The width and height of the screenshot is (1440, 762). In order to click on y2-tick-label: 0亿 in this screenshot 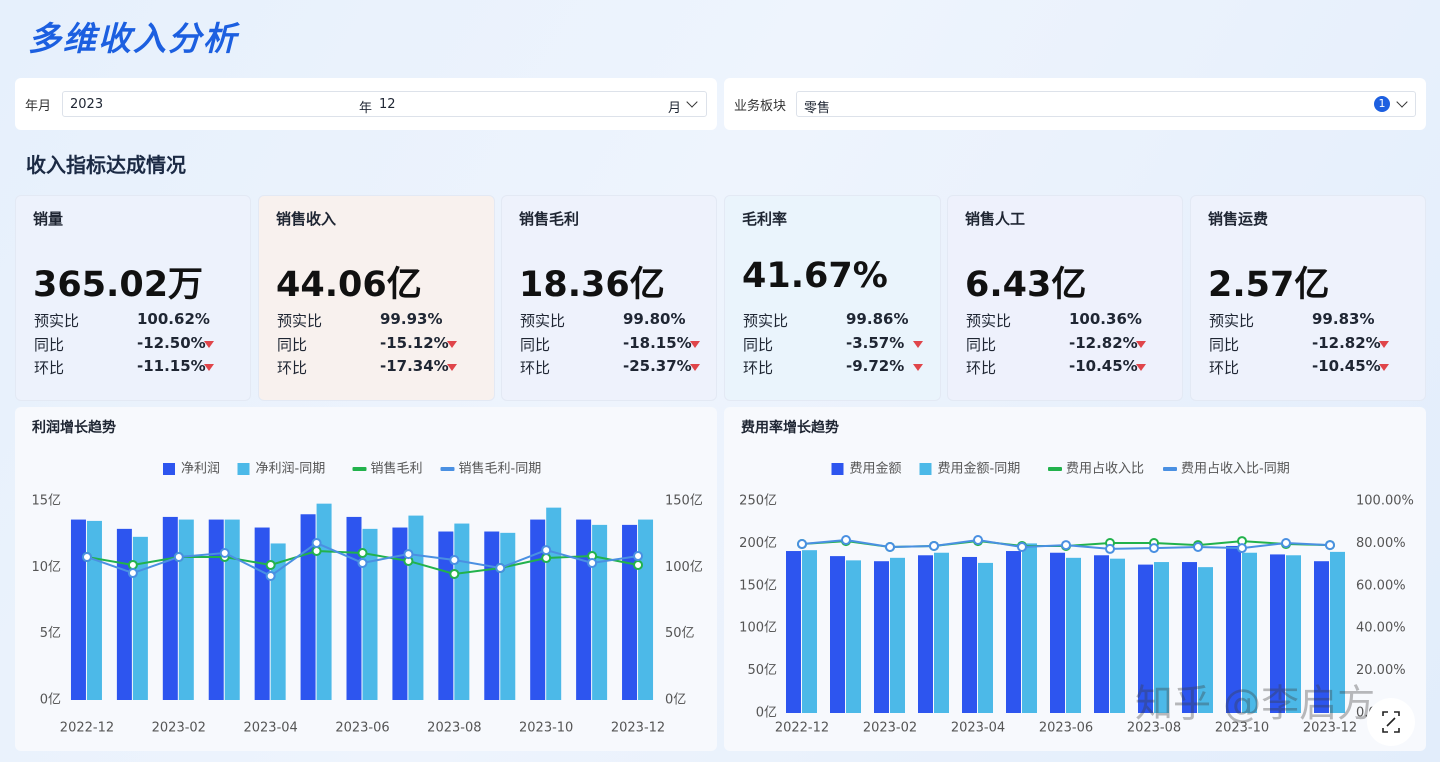, I will do `click(675, 700)`.